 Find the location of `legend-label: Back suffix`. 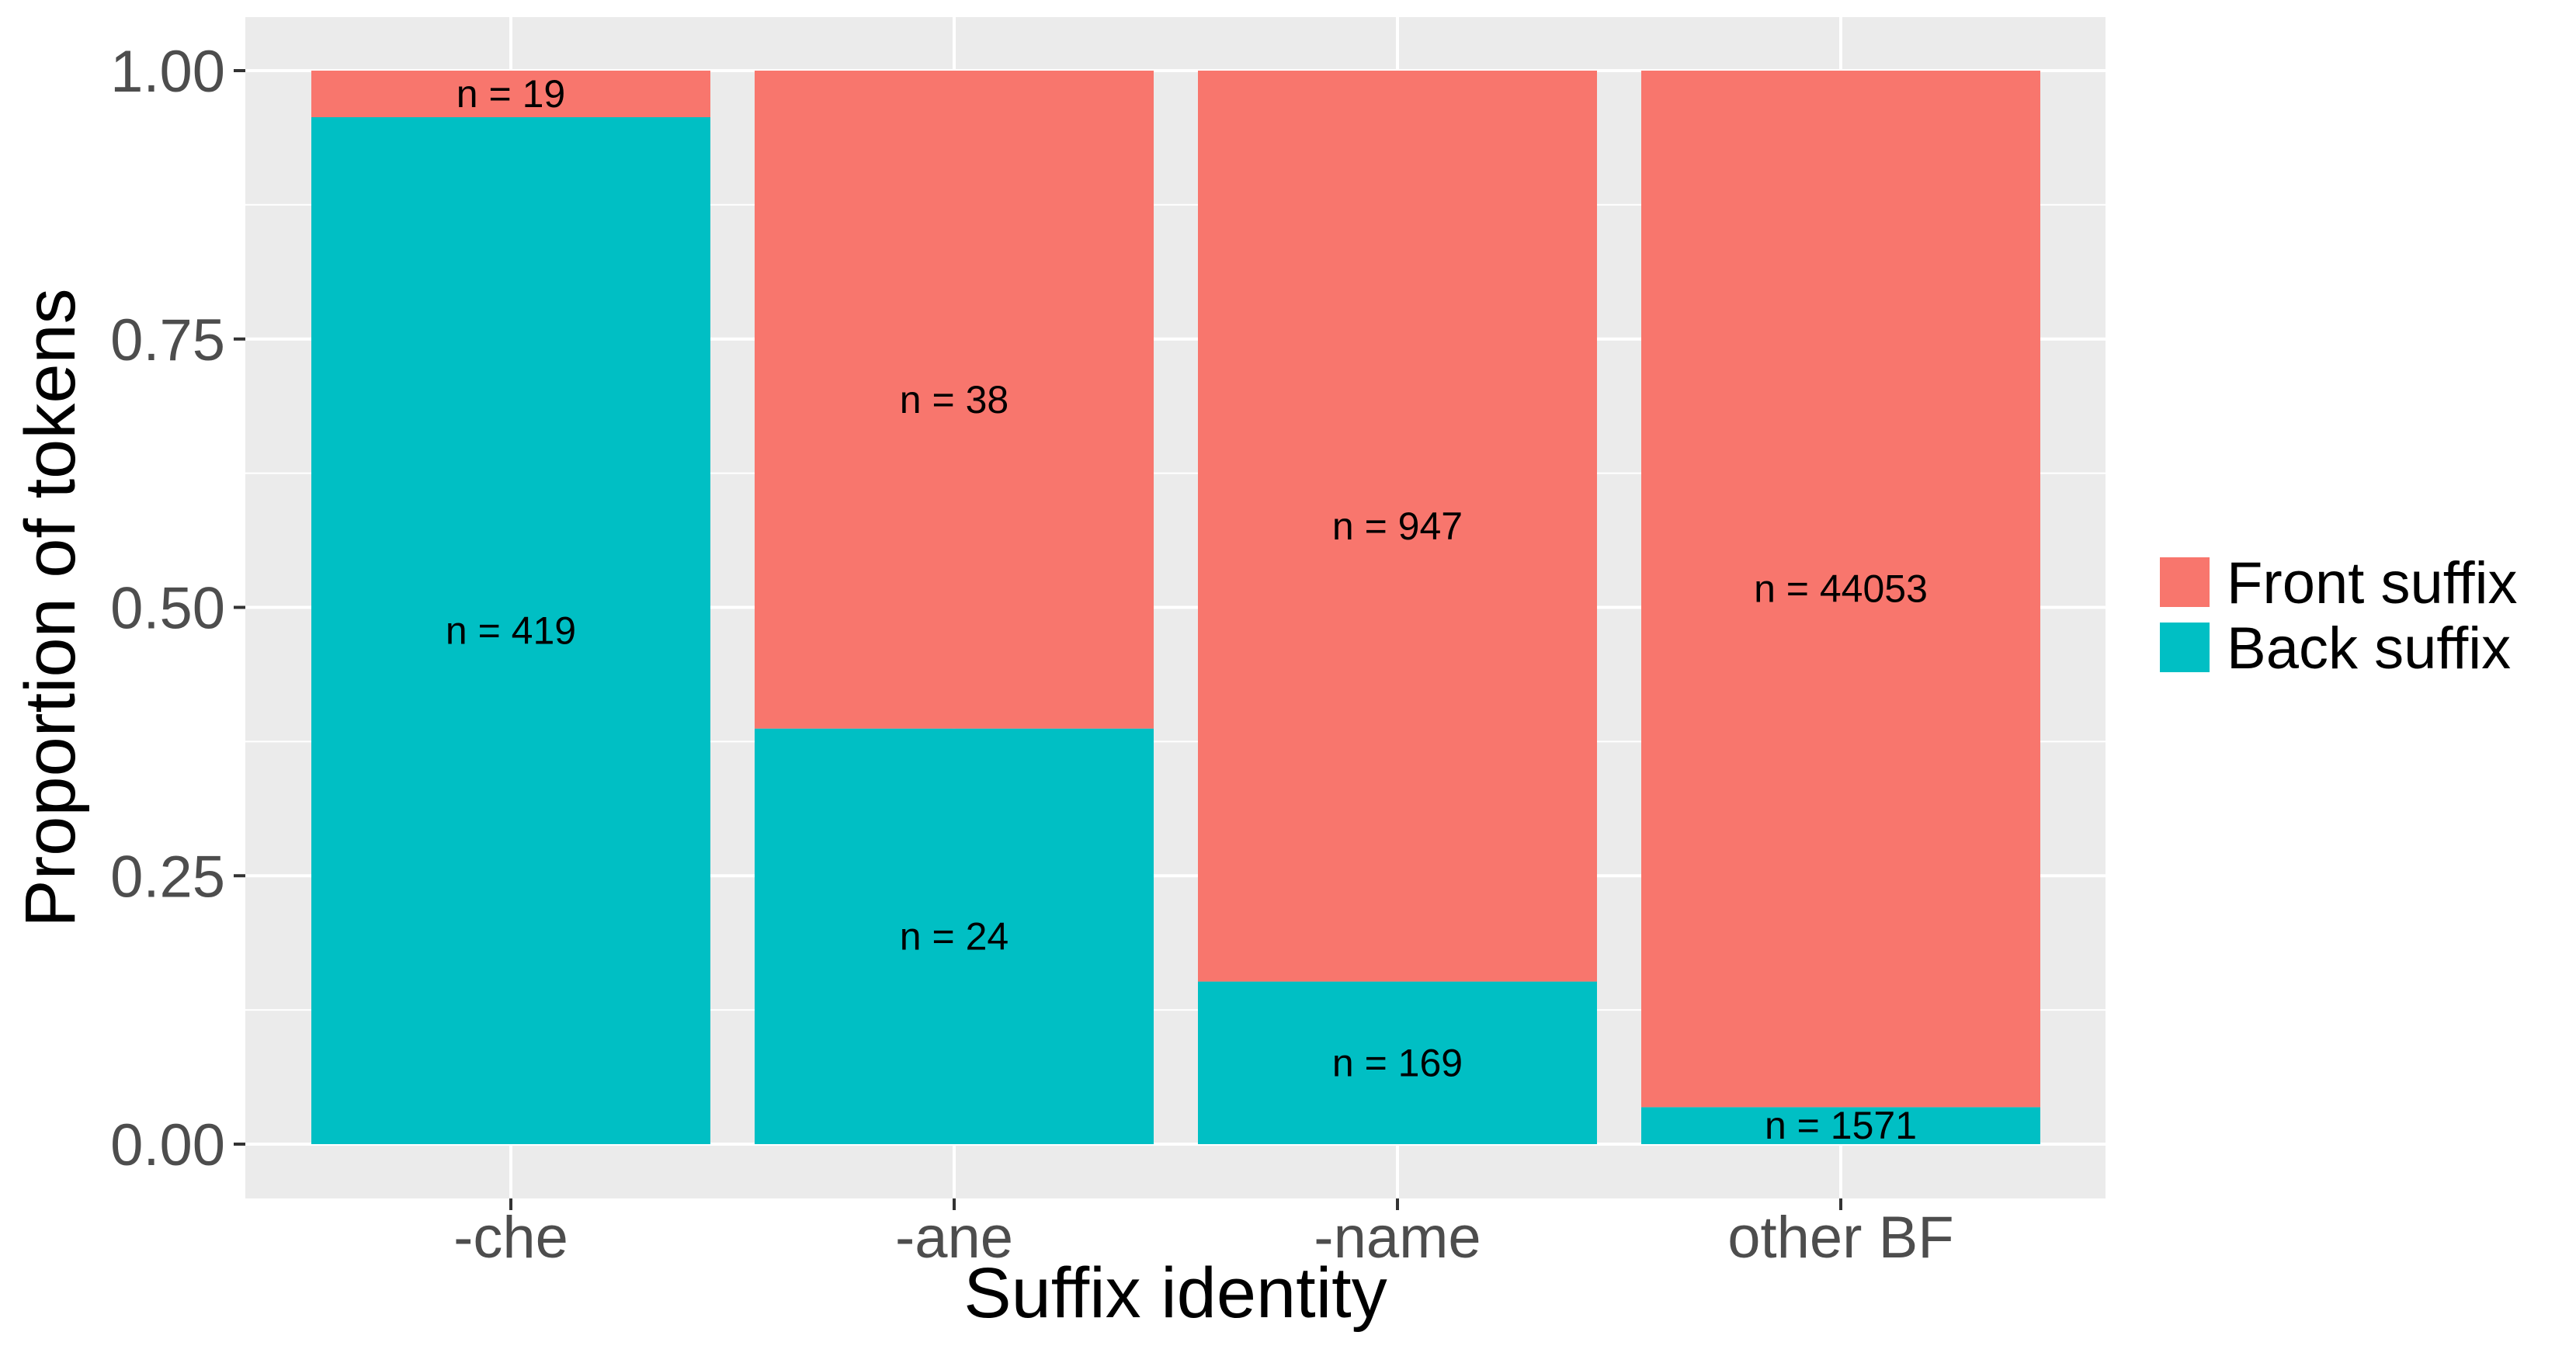

legend-label: Back suffix is located at coordinates (2369, 649).